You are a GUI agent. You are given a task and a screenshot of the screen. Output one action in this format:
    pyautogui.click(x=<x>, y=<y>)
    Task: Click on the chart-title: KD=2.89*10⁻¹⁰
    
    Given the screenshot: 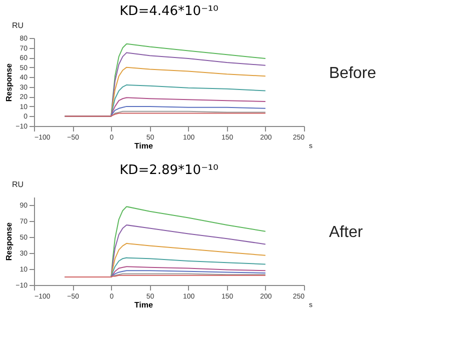 What is the action you would take?
    pyautogui.click(x=169, y=170)
    